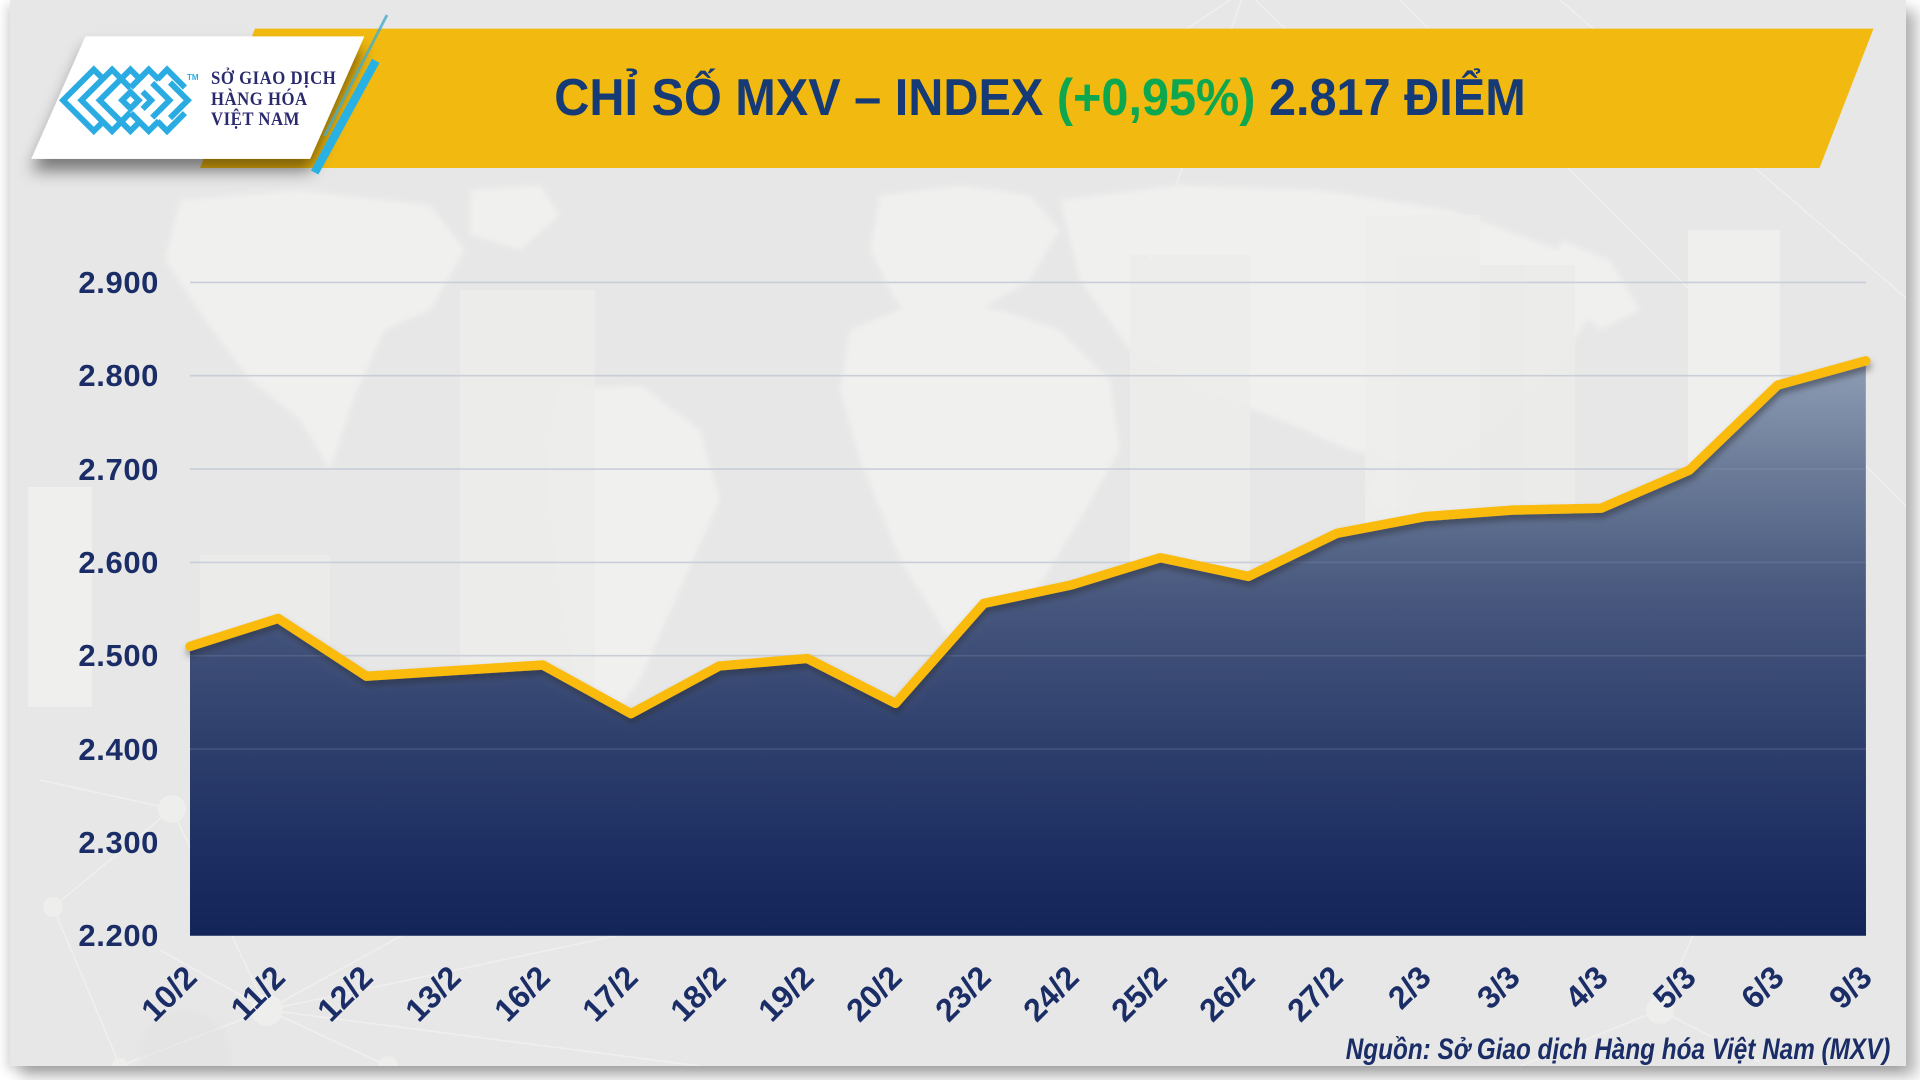 The width and height of the screenshot is (1920, 1080). Describe the element at coordinates (193, 77) in the screenshot. I see `svg-text: TM` at that location.